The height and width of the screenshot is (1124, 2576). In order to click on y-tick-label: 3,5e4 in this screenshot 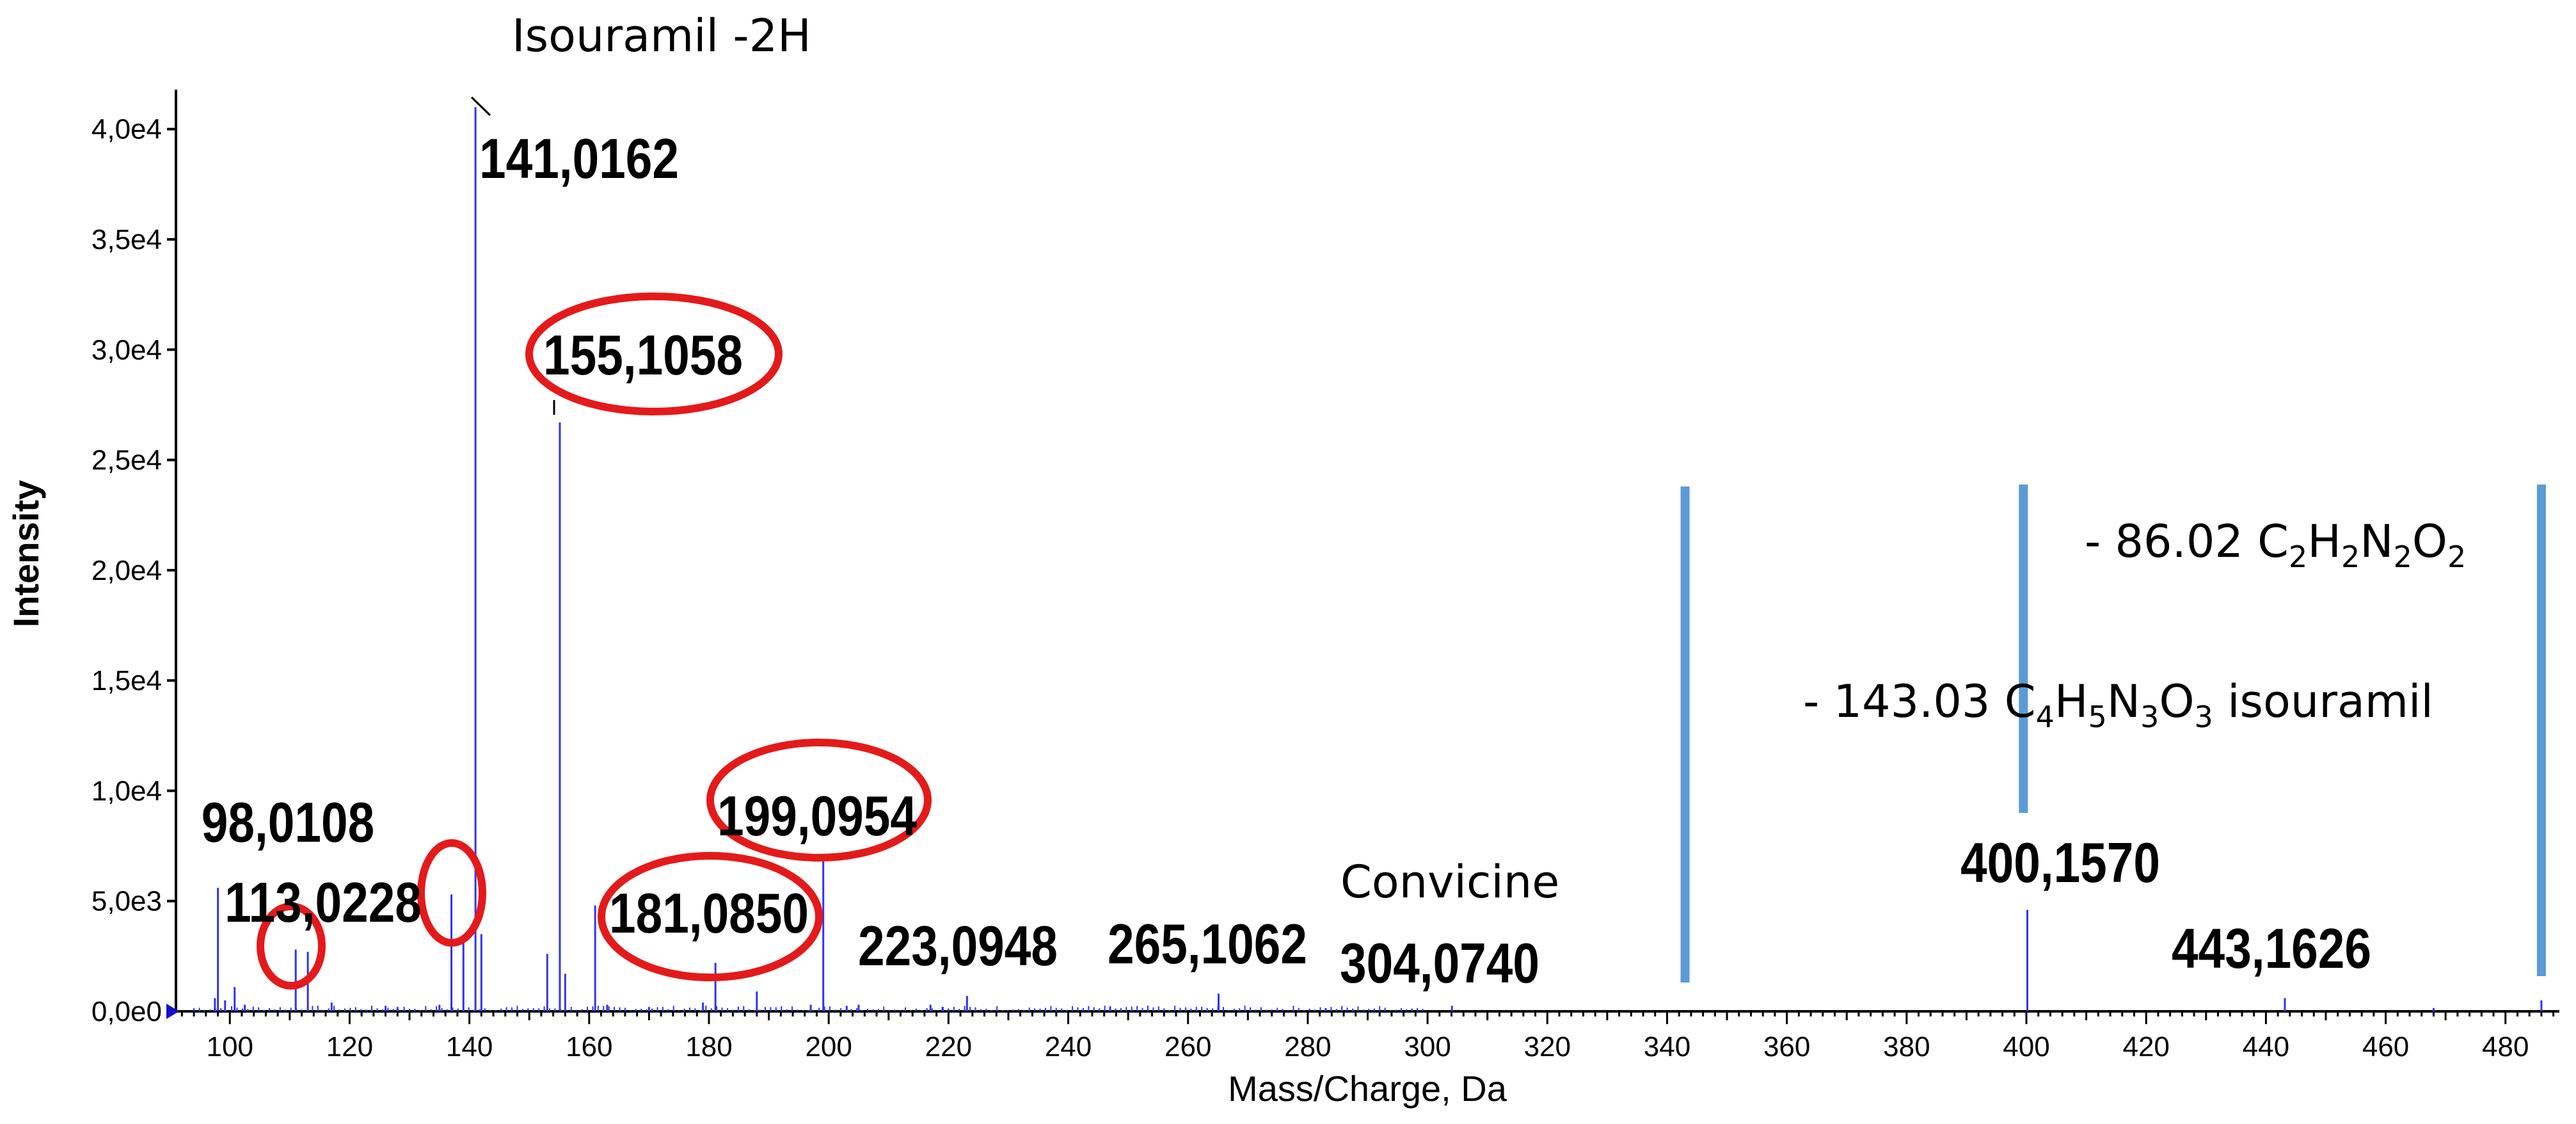, I will do `click(127, 239)`.